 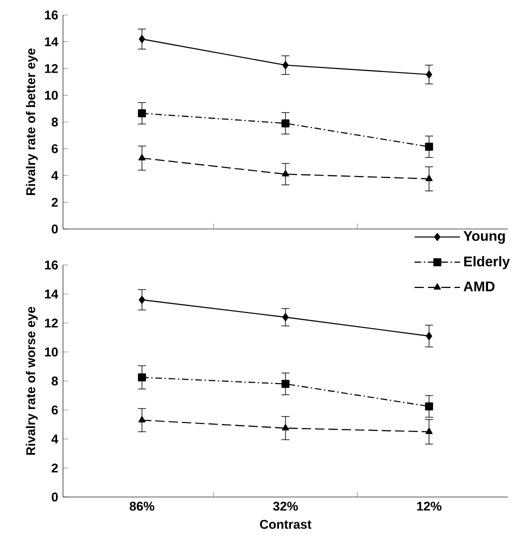 What do you see at coordinates (285, 506) in the screenshot?
I see `x-tick-label: 32%` at bounding box center [285, 506].